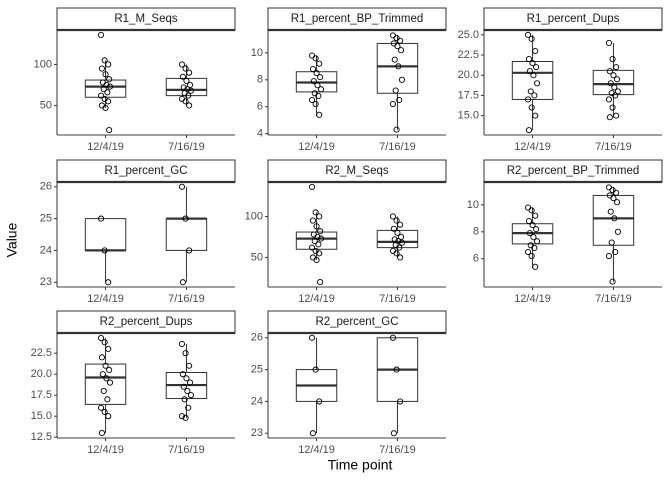  I want to click on y-tick-label: 100, so click(254, 216).